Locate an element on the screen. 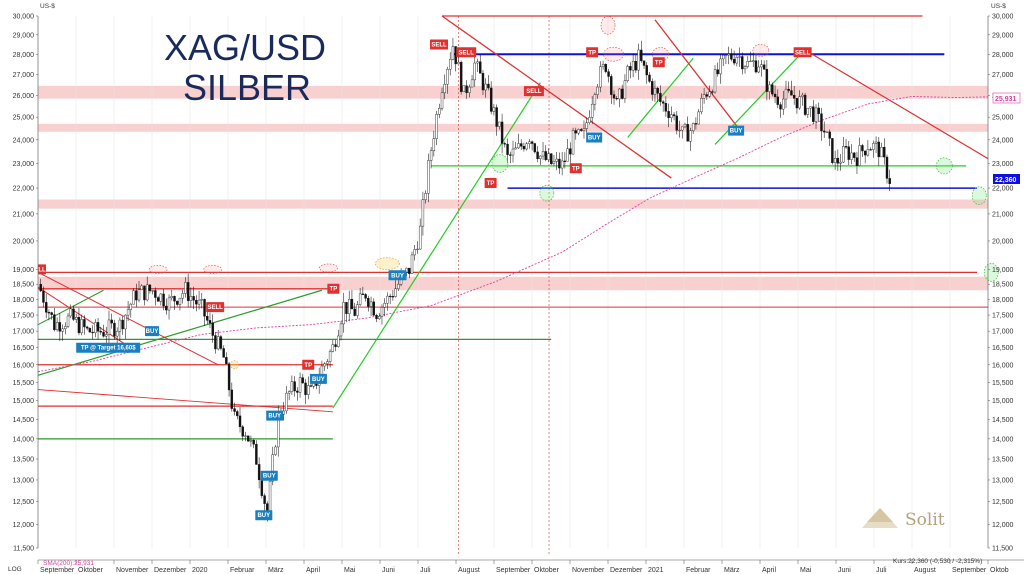 This screenshot has height=574, width=1024. trendline-down is located at coordinates (895, 103).